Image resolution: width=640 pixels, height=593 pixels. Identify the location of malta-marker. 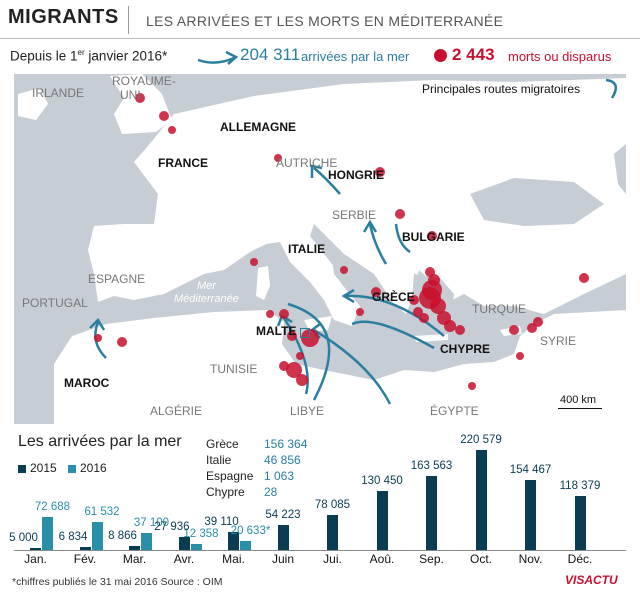
(305, 333).